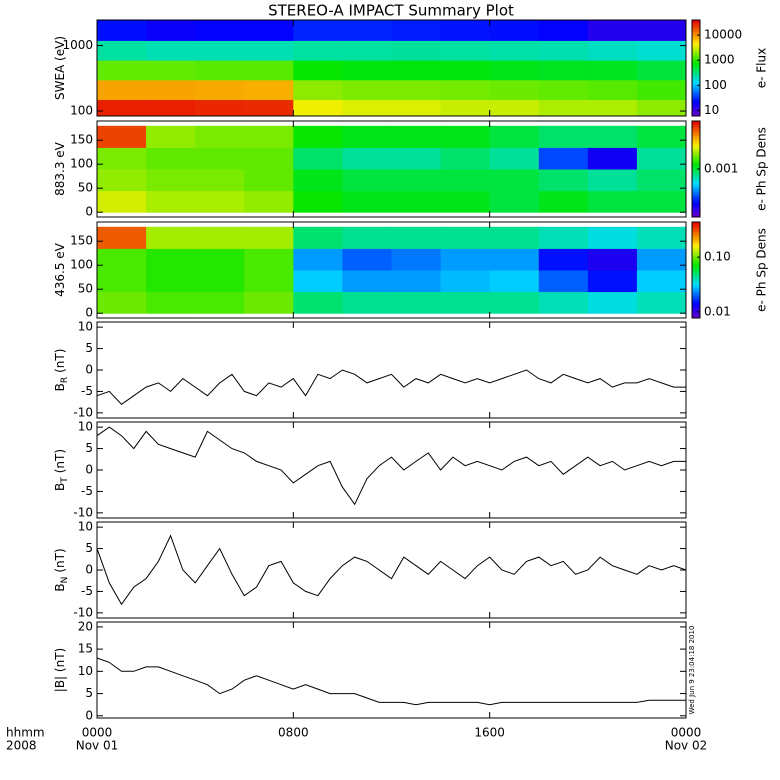 This screenshot has width=780, height=780. What do you see at coordinates (715, 85) in the screenshot?
I see `colorbar-tick-label: 100` at bounding box center [715, 85].